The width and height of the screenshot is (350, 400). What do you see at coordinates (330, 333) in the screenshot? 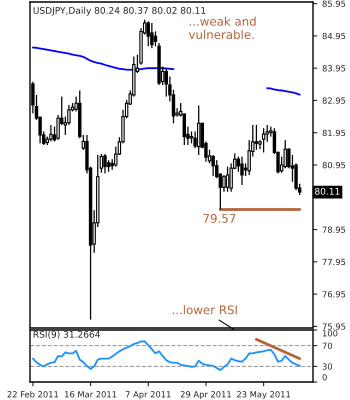
I see `y-tick-label: 100` at bounding box center [330, 333].